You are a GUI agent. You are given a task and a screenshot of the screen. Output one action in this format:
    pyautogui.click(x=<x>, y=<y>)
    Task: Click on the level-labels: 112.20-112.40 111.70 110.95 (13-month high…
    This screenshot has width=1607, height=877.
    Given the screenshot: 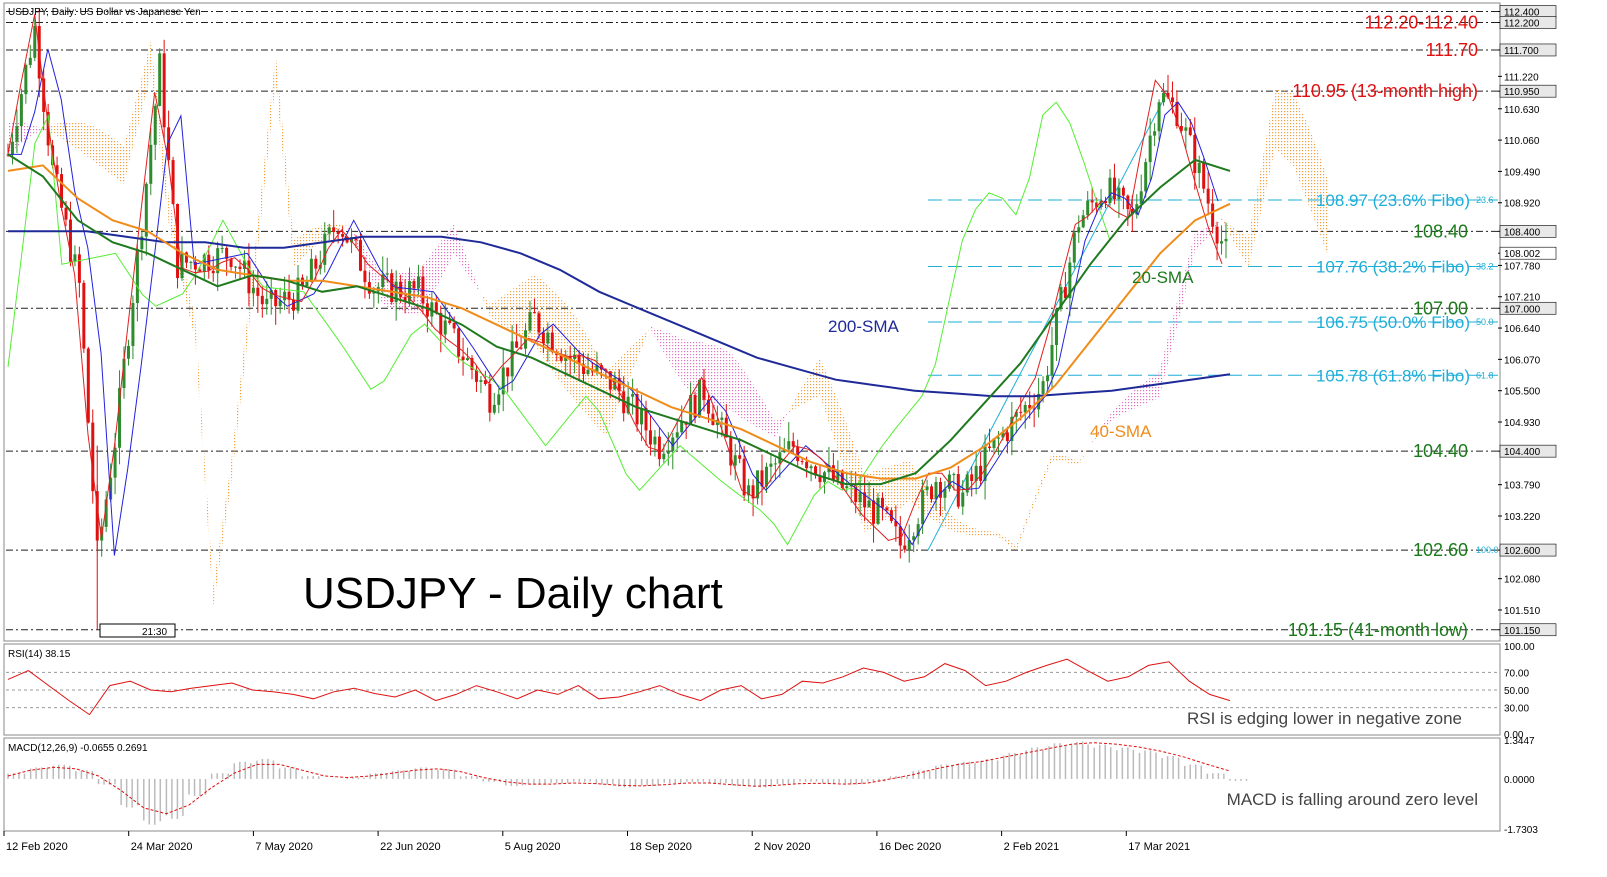 What is the action you would take?
    pyautogui.click(x=1393, y=325)
    